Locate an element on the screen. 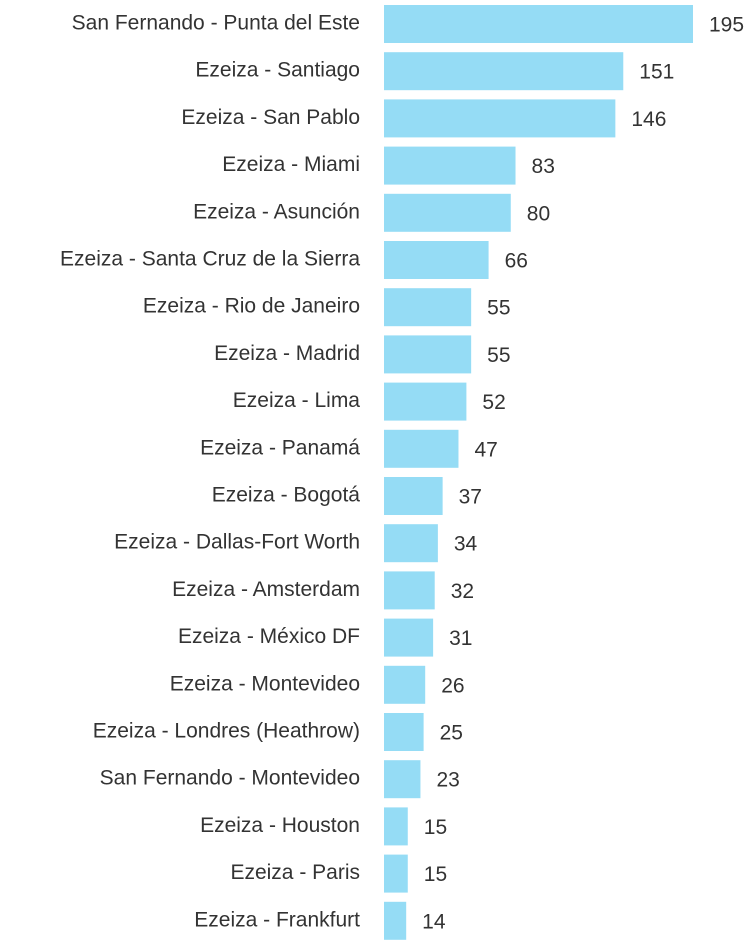  category-label: Ezeiza - Frankfurt is located at coordinates (277, 919).